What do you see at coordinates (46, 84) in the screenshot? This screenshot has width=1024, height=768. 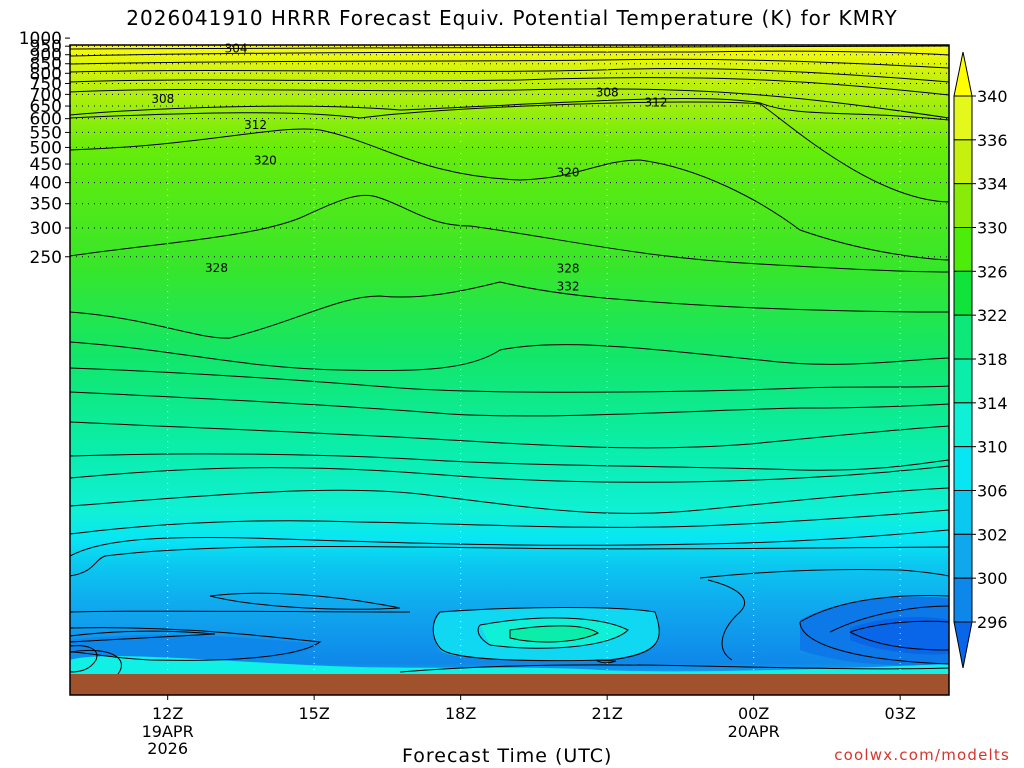 I see `y-tick-label: 750` at bounding box center [46, 84].